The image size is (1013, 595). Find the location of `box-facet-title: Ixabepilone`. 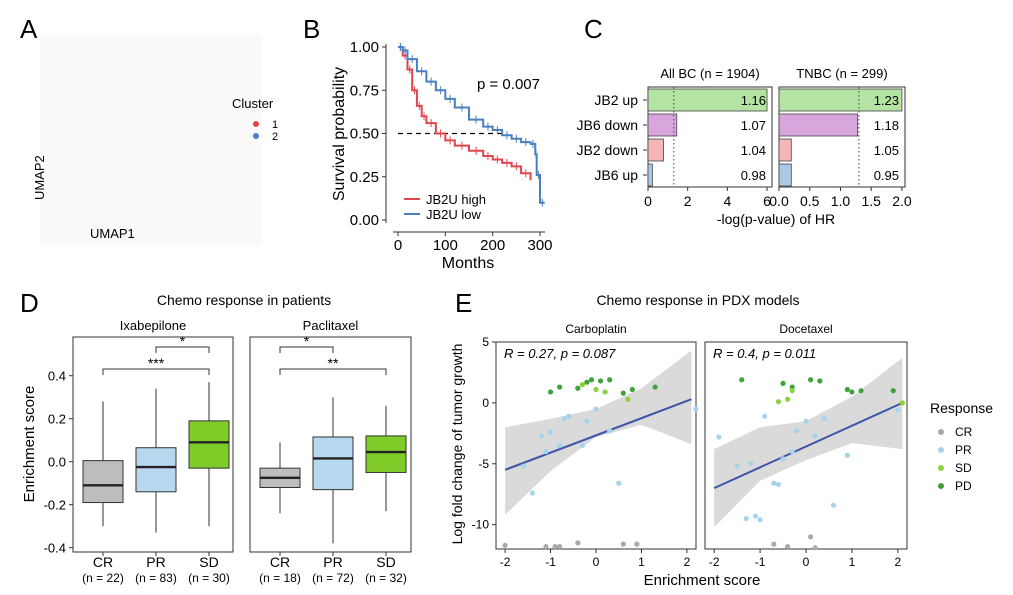

box-facet-title: Ixabepilone is located at coordinates (153, 325).